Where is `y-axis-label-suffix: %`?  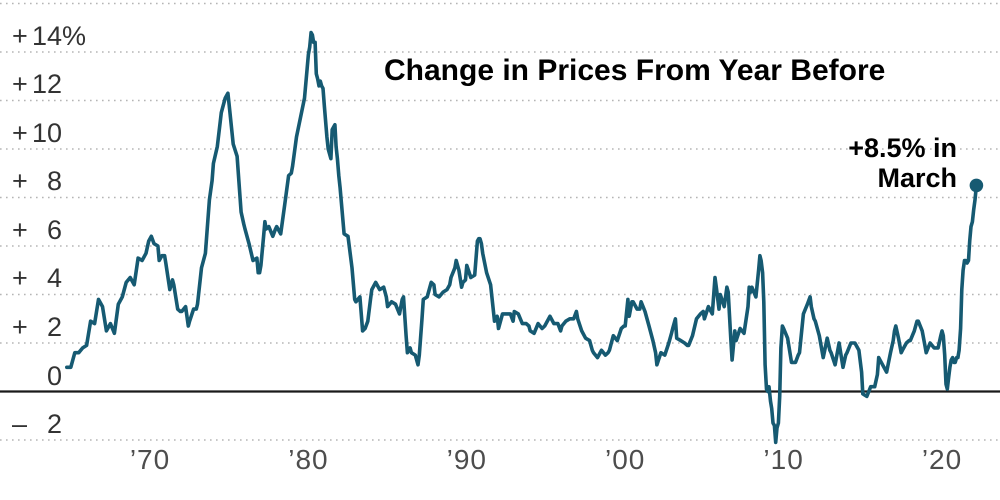 y-axis-label-suffix: % is located at coordinates (74, 35).